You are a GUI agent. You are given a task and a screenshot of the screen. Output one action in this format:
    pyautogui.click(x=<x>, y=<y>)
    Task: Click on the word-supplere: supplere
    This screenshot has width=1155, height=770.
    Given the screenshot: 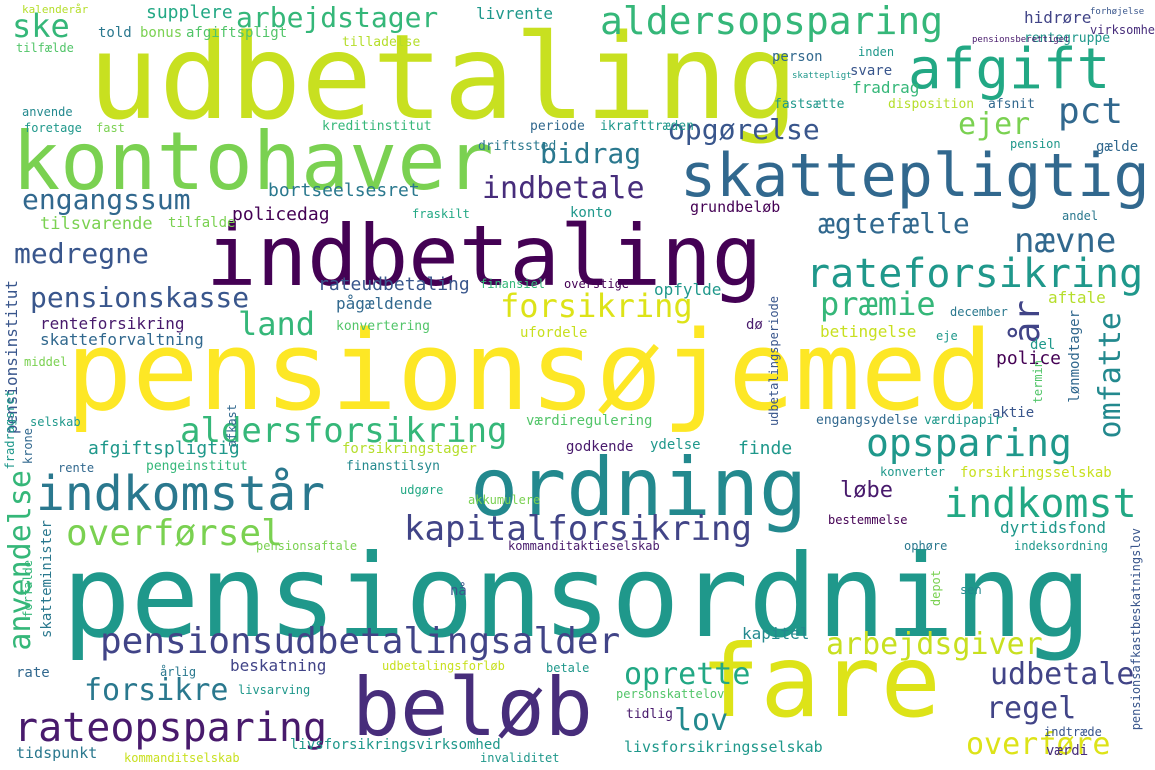 What is the action you would take?
    pyautogui.click(x=189, y=12)
    